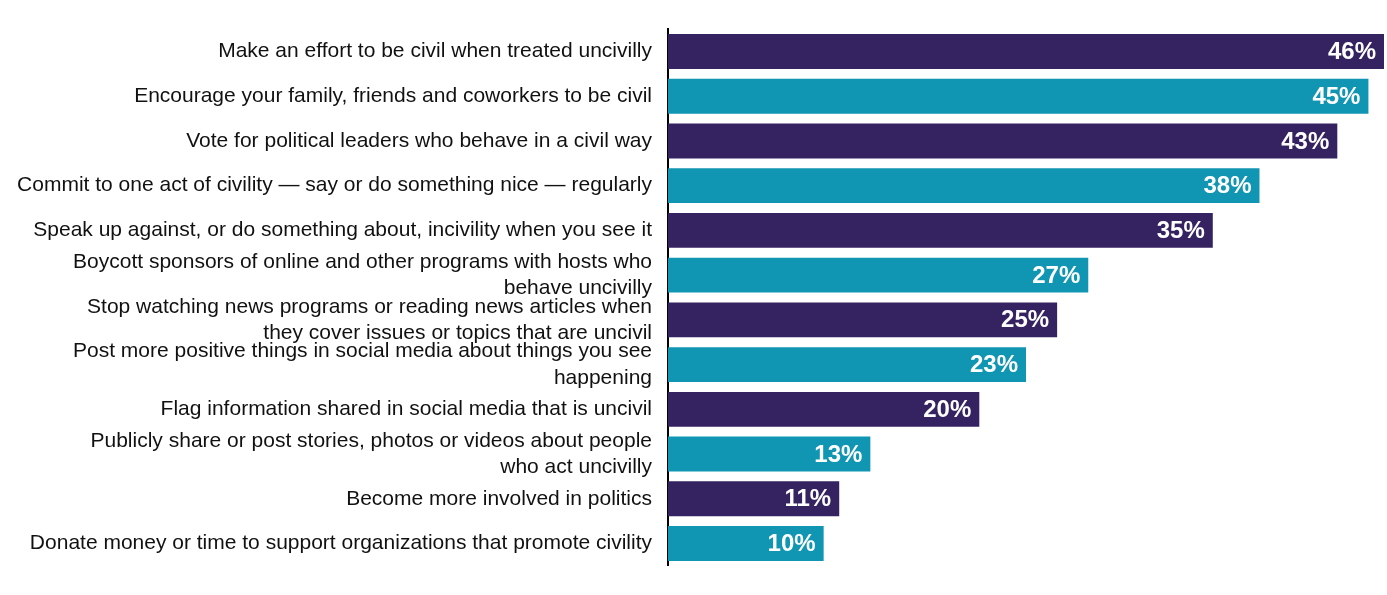  Describe the element at coordinates (1056, 274) in the screenshot. I see `data-label: 27%` at that location.